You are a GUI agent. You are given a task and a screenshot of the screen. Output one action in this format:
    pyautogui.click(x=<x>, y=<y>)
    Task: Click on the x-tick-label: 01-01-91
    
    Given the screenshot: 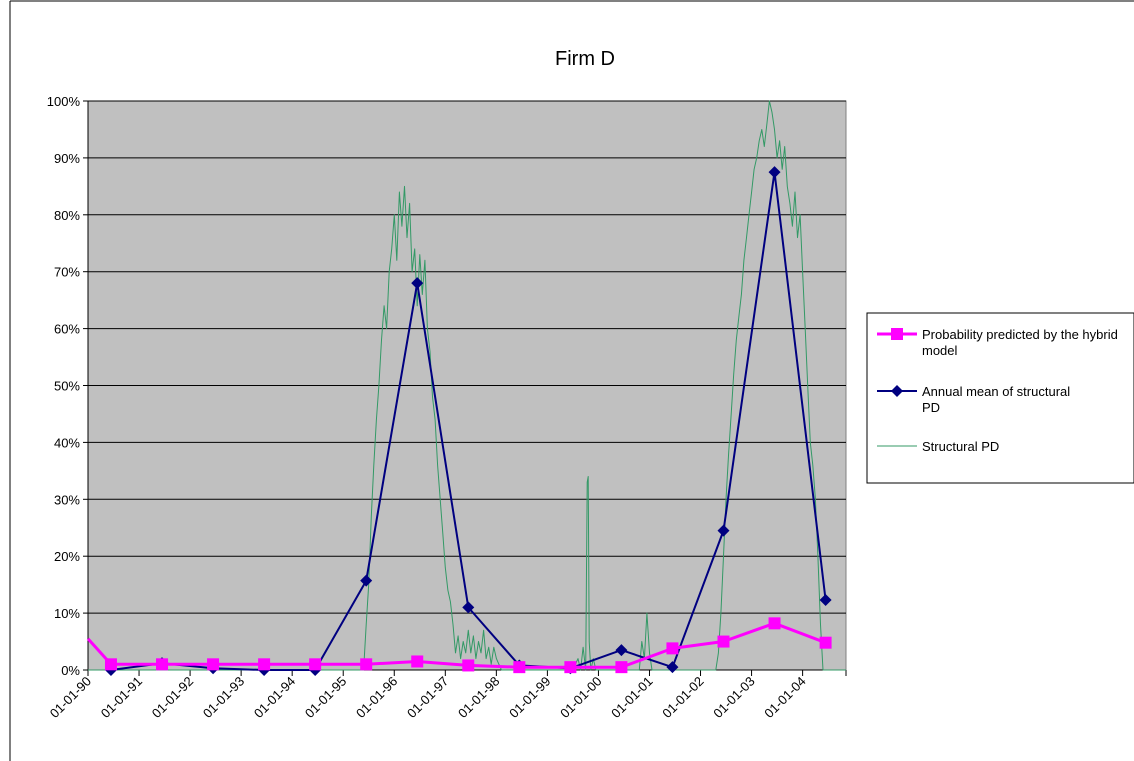 What is the action you would take?
    pyautogui.click(x=121, y=697)
    